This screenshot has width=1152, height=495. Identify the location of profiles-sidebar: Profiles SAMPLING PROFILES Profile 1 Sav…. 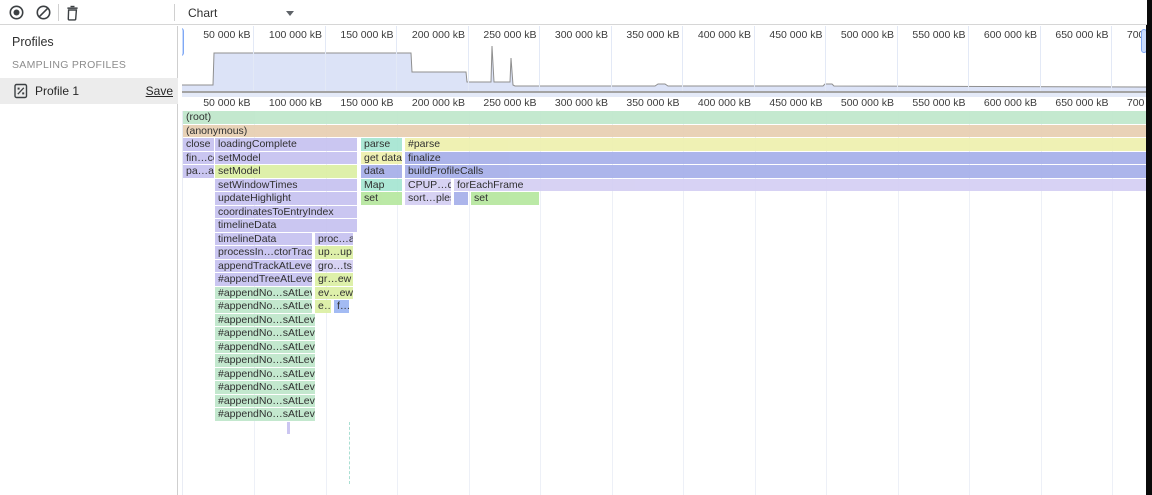
(89, 260).